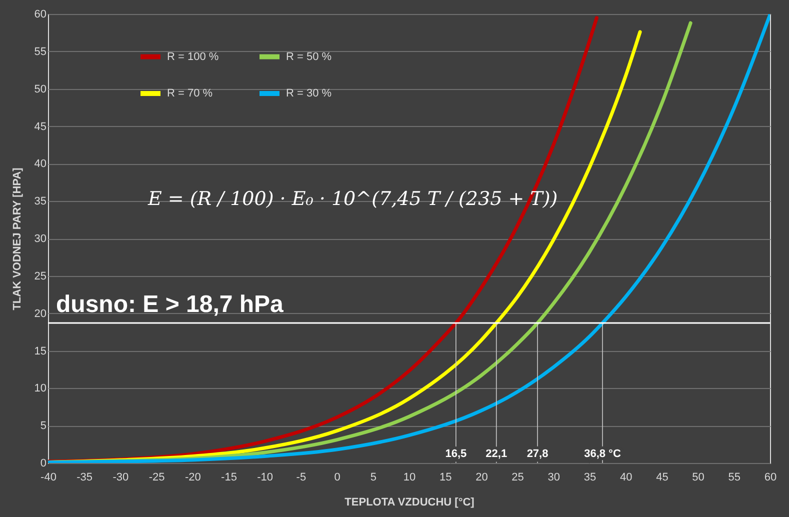 The image size is (789, 517). Describe the element at coordinates (301, 478) in the screenshot. I see `x-tick-label: -5` at that location.